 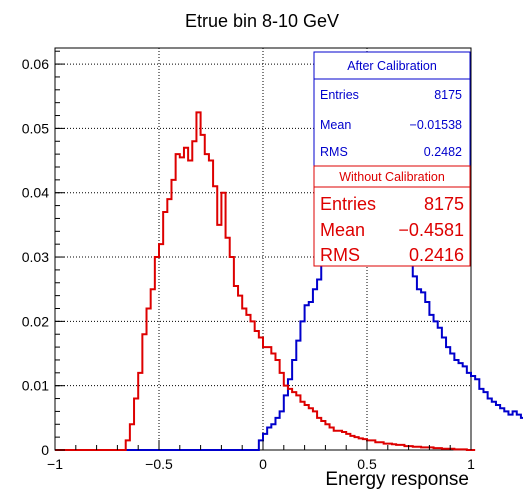 I want to click on y-tick-label: 0, so click(x=45, y=450).